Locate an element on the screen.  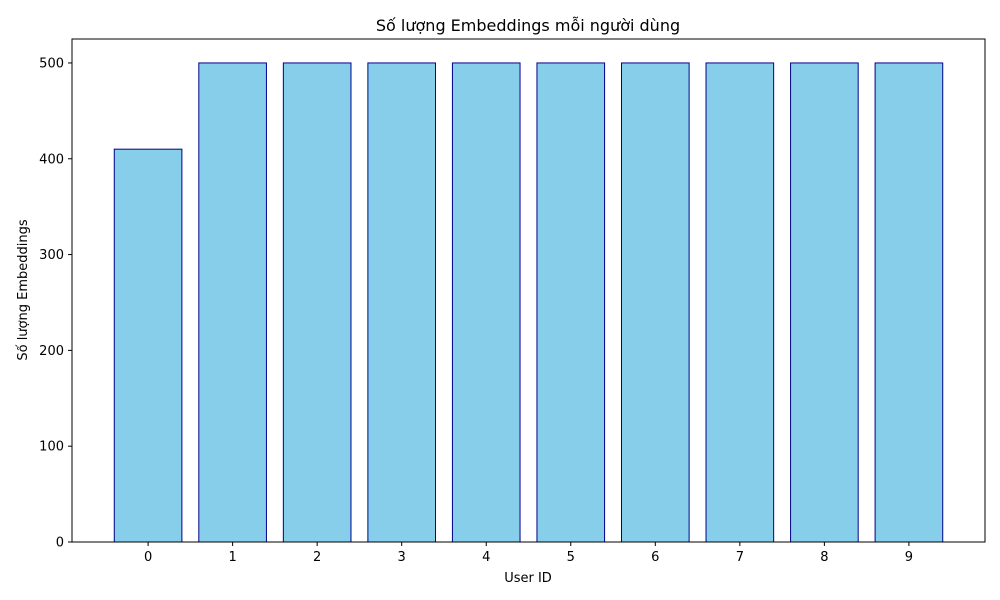
y-tick-label: 500 is located at coordinates (51, 63).